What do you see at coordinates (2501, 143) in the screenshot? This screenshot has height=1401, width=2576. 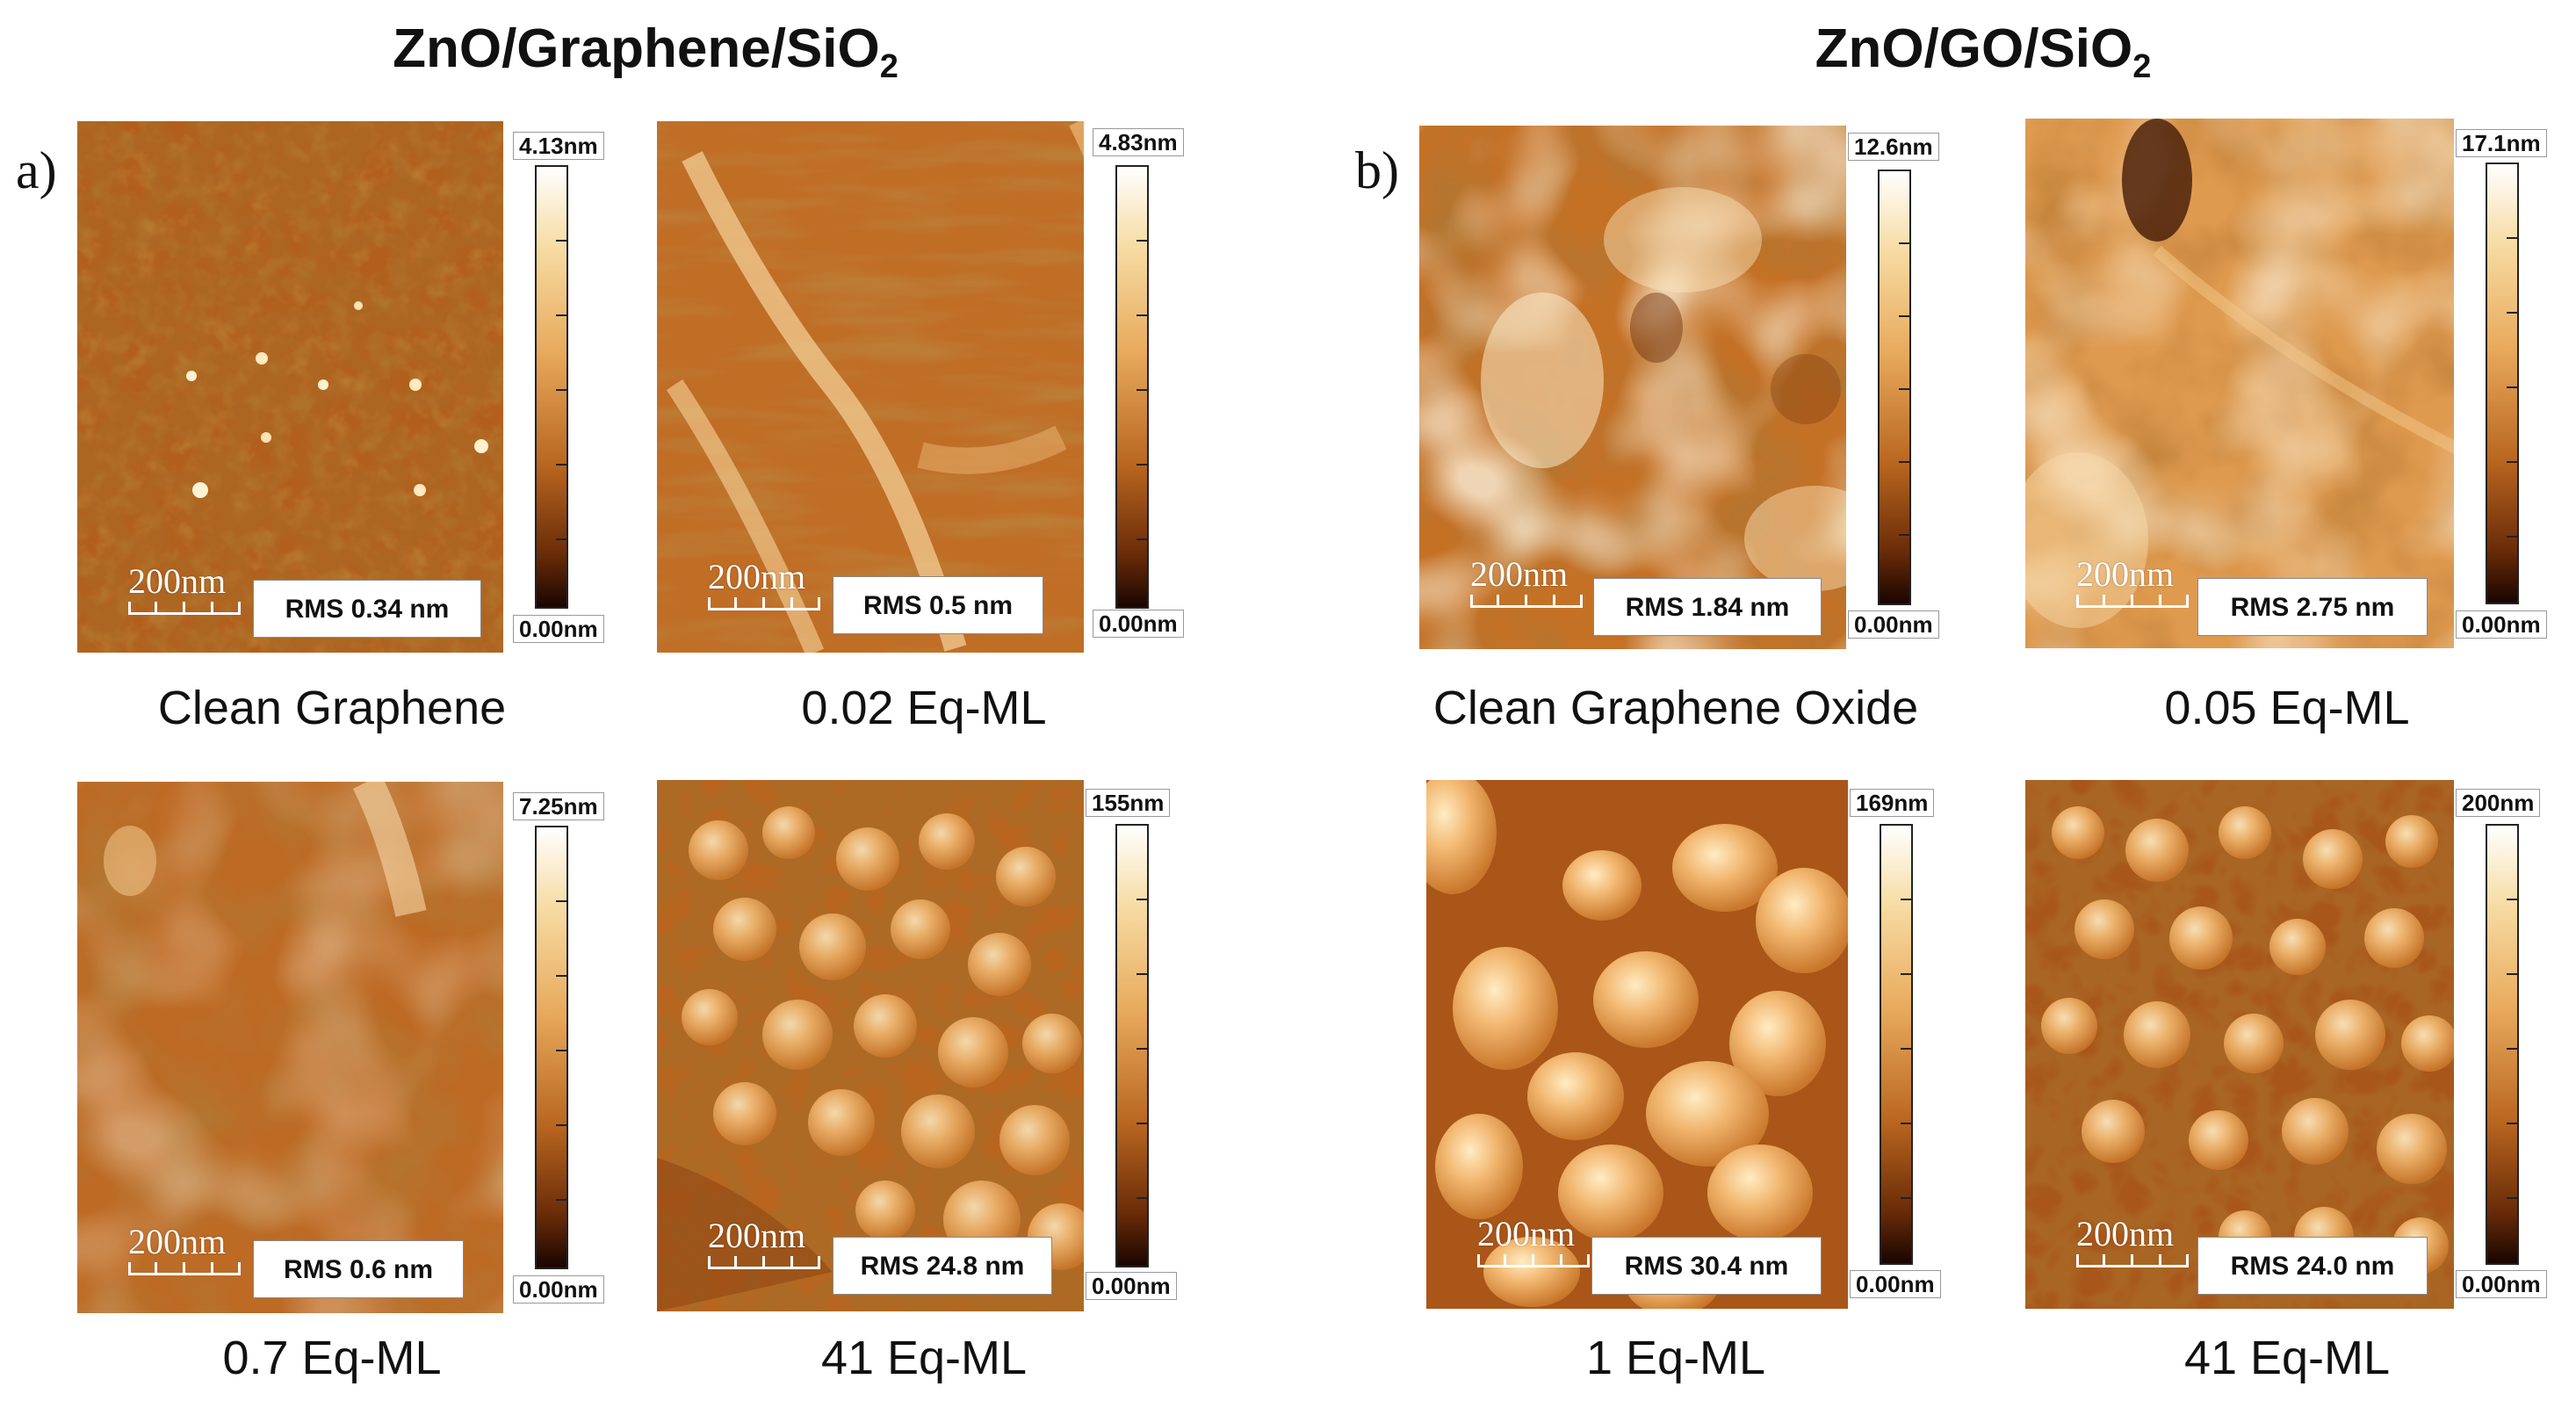 I see `colorbar-max-label: 17.1nm` at bounding box center [2501, 143].